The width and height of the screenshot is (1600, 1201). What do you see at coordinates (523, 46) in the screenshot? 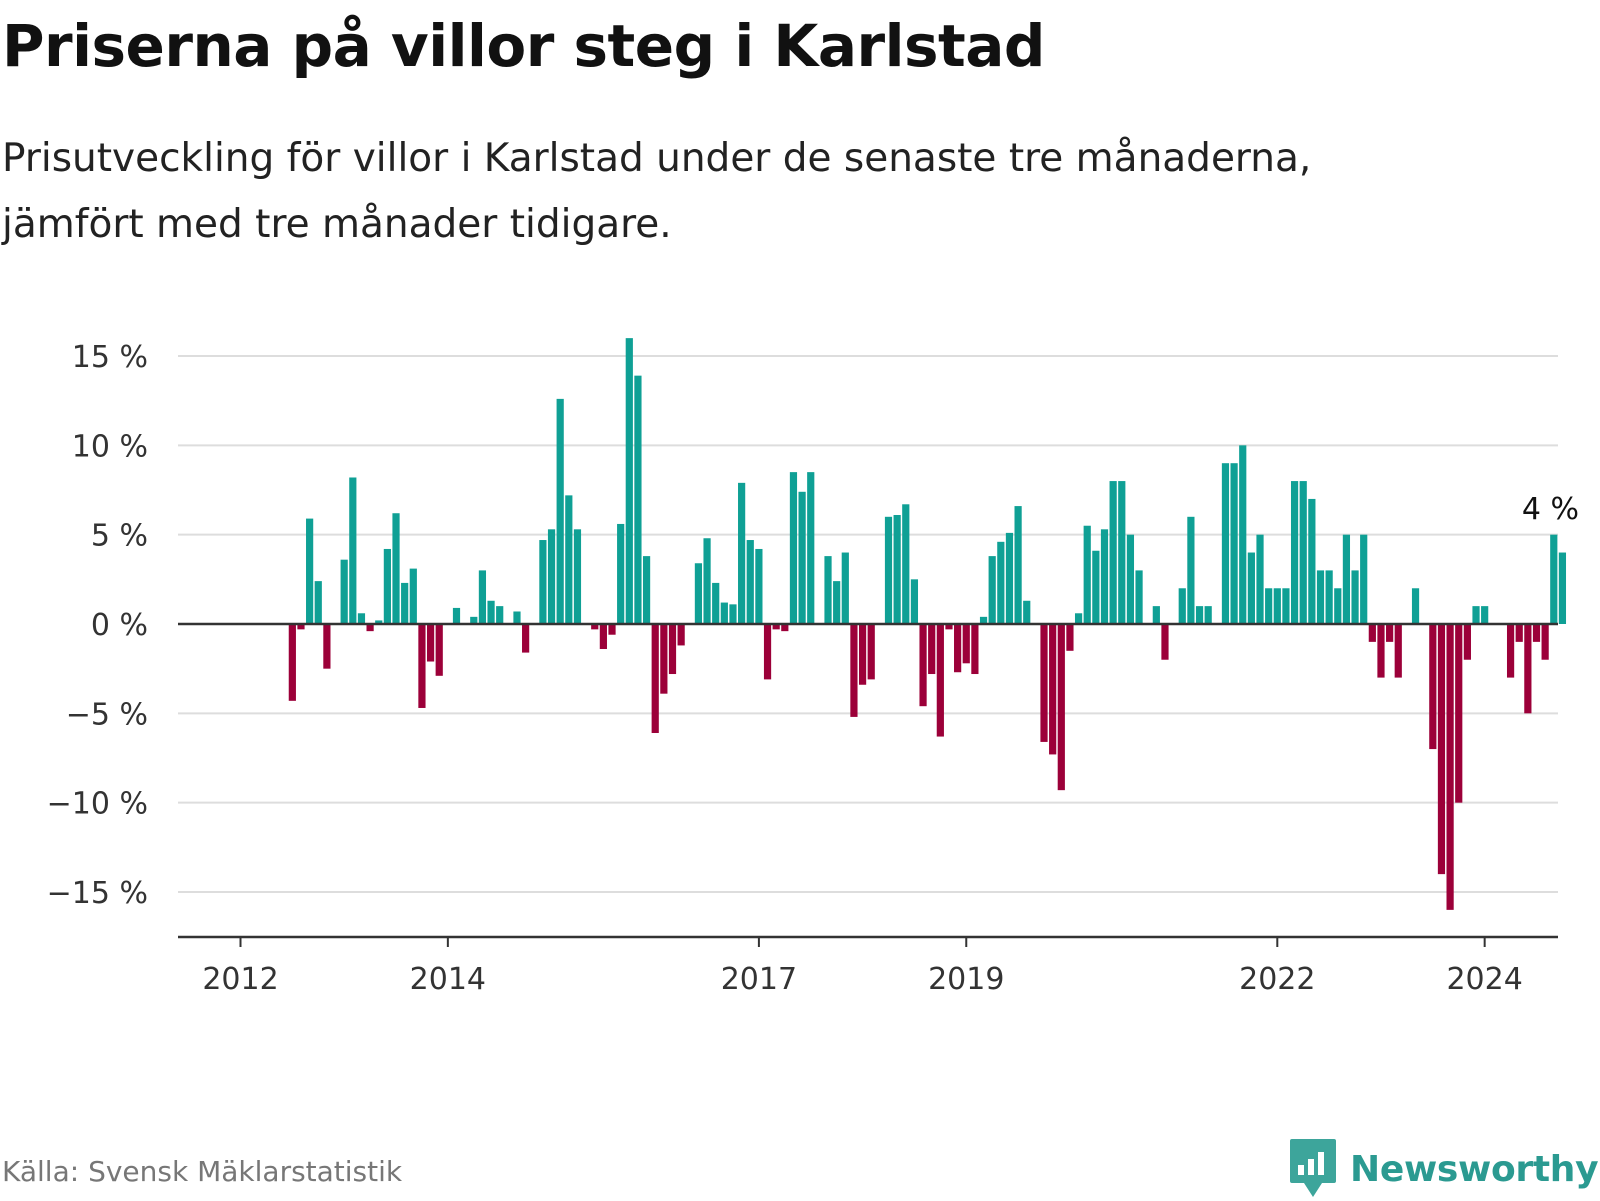
I see `chart-title: Priserna på villor steg i Karlstad` at bounding box center [523, 46].